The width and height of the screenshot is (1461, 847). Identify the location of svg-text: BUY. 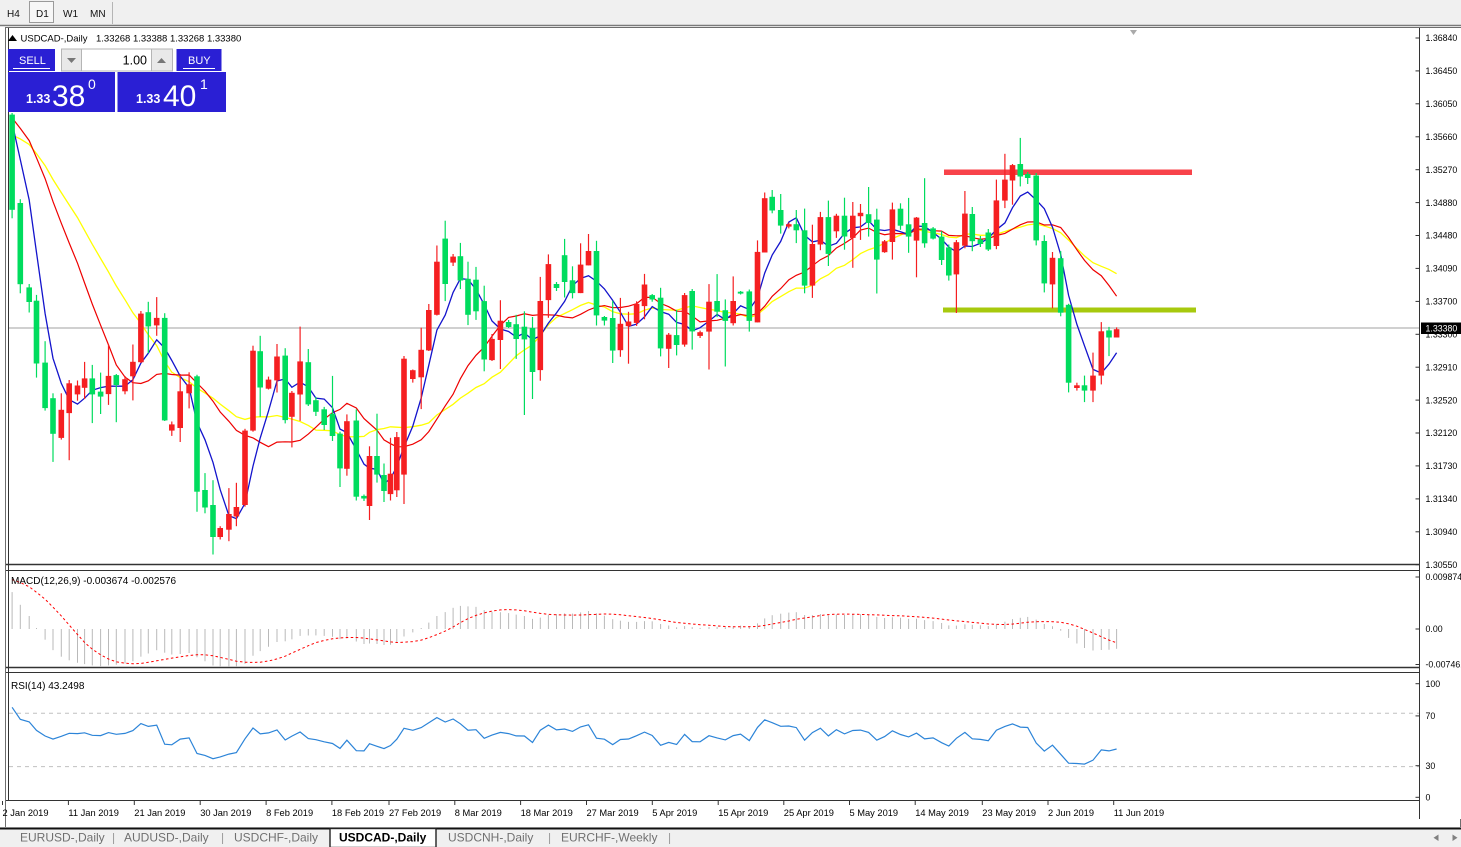
(199, 61).